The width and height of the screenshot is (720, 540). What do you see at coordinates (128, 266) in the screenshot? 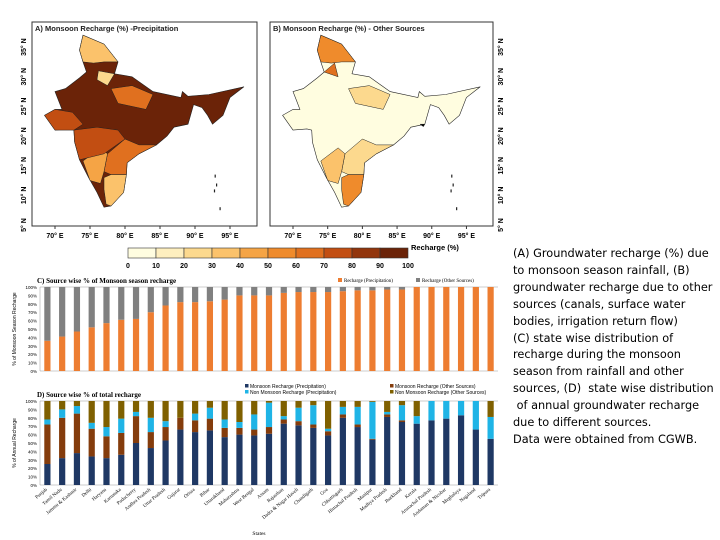
I see `colorbar-tick-label: 0` at bounding box center [128, 266].